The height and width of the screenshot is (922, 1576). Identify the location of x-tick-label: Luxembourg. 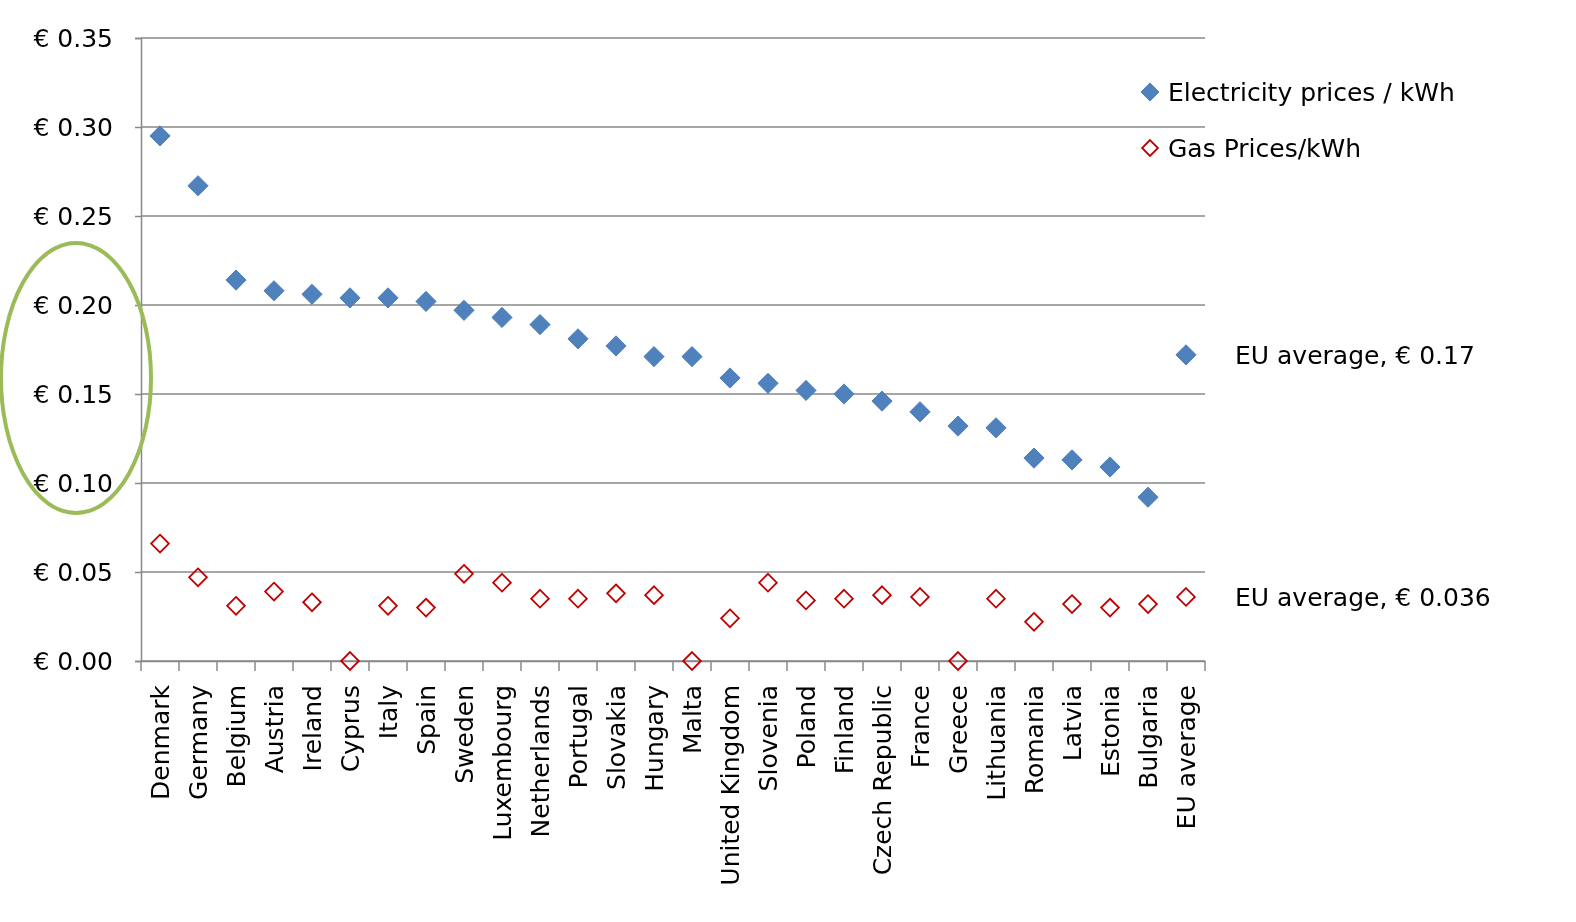
(502, 763).